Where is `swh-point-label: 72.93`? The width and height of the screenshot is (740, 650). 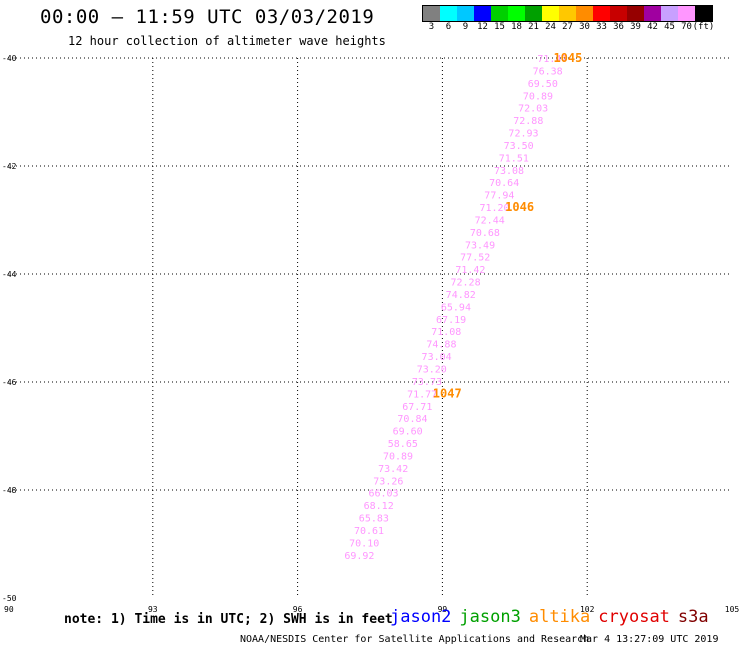 swh-point-label: 72.93 is located at coordinates (523, 134).